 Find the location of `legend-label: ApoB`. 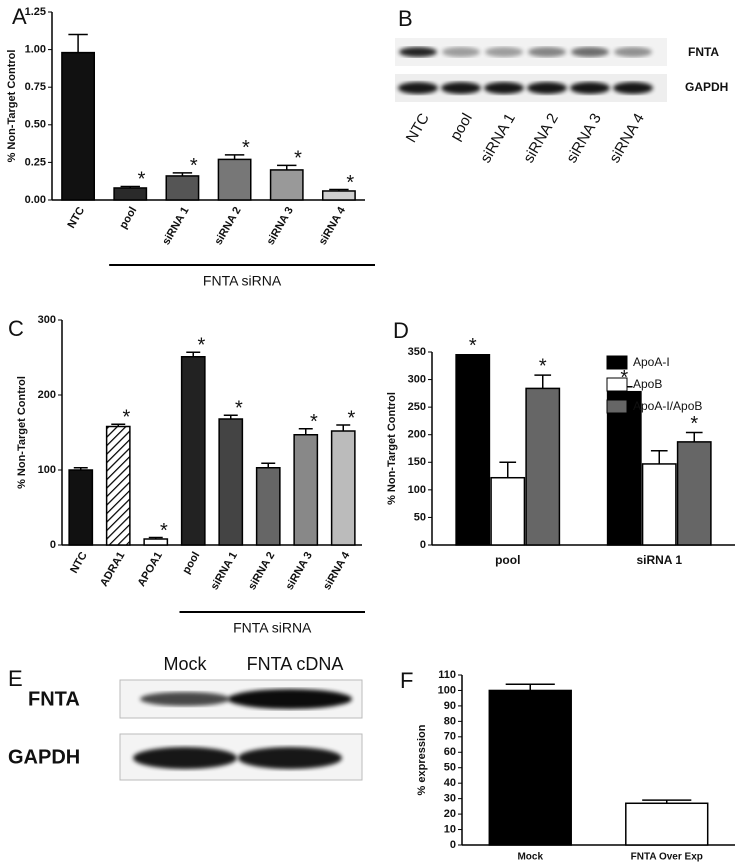

legend-label: ApoB is located at coordinates (647, 384).